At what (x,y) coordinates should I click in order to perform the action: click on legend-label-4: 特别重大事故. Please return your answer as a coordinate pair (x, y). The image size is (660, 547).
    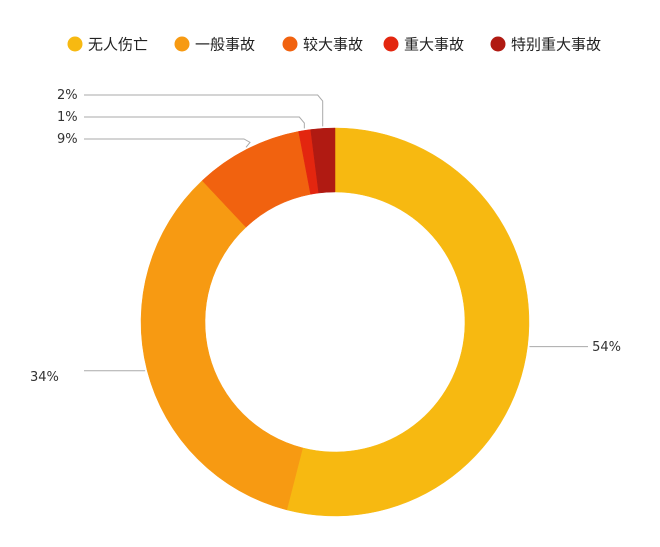
    Looking at the image, I should click on (556, 45).